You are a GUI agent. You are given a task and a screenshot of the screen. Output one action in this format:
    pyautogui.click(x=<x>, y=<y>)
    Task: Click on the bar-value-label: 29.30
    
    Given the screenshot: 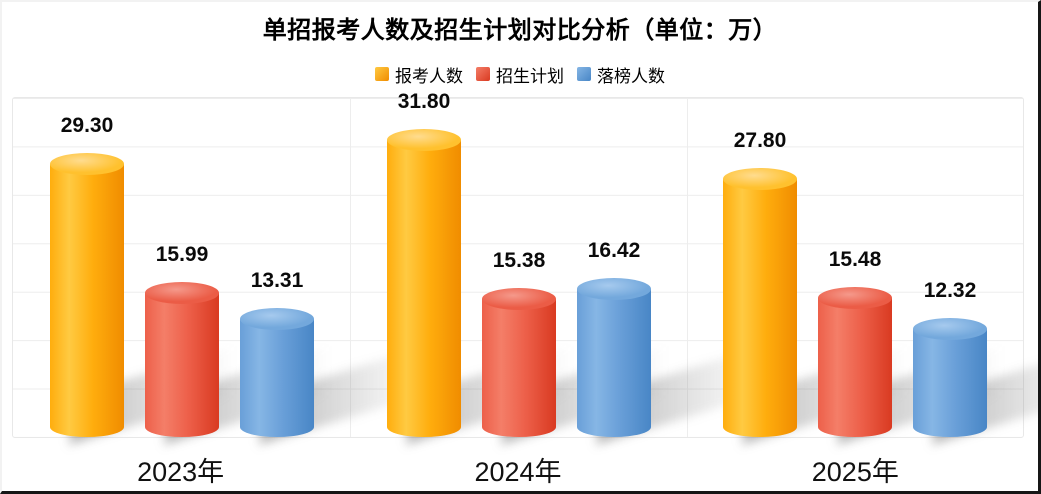 What is the action you would take?
    pyautogui.click(x=87, y=126)
    